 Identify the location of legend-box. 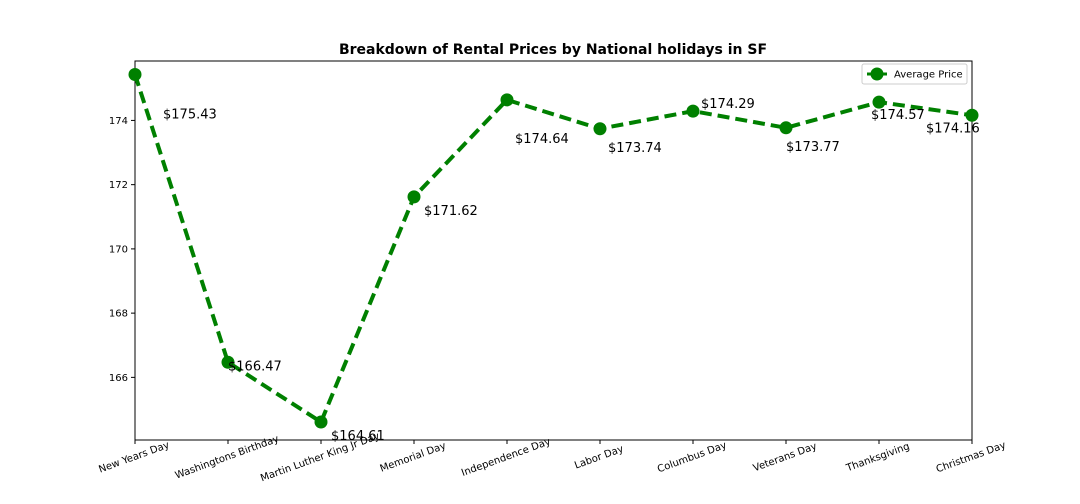
(914, 74).